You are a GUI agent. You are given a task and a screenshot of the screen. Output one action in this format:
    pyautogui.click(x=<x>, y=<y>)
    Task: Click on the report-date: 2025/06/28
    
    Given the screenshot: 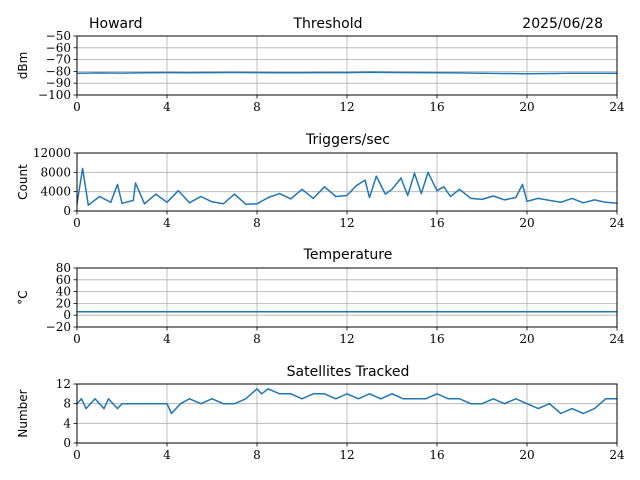 What is the action you would take?
    pyautogui.click(x=562, y=24)
    